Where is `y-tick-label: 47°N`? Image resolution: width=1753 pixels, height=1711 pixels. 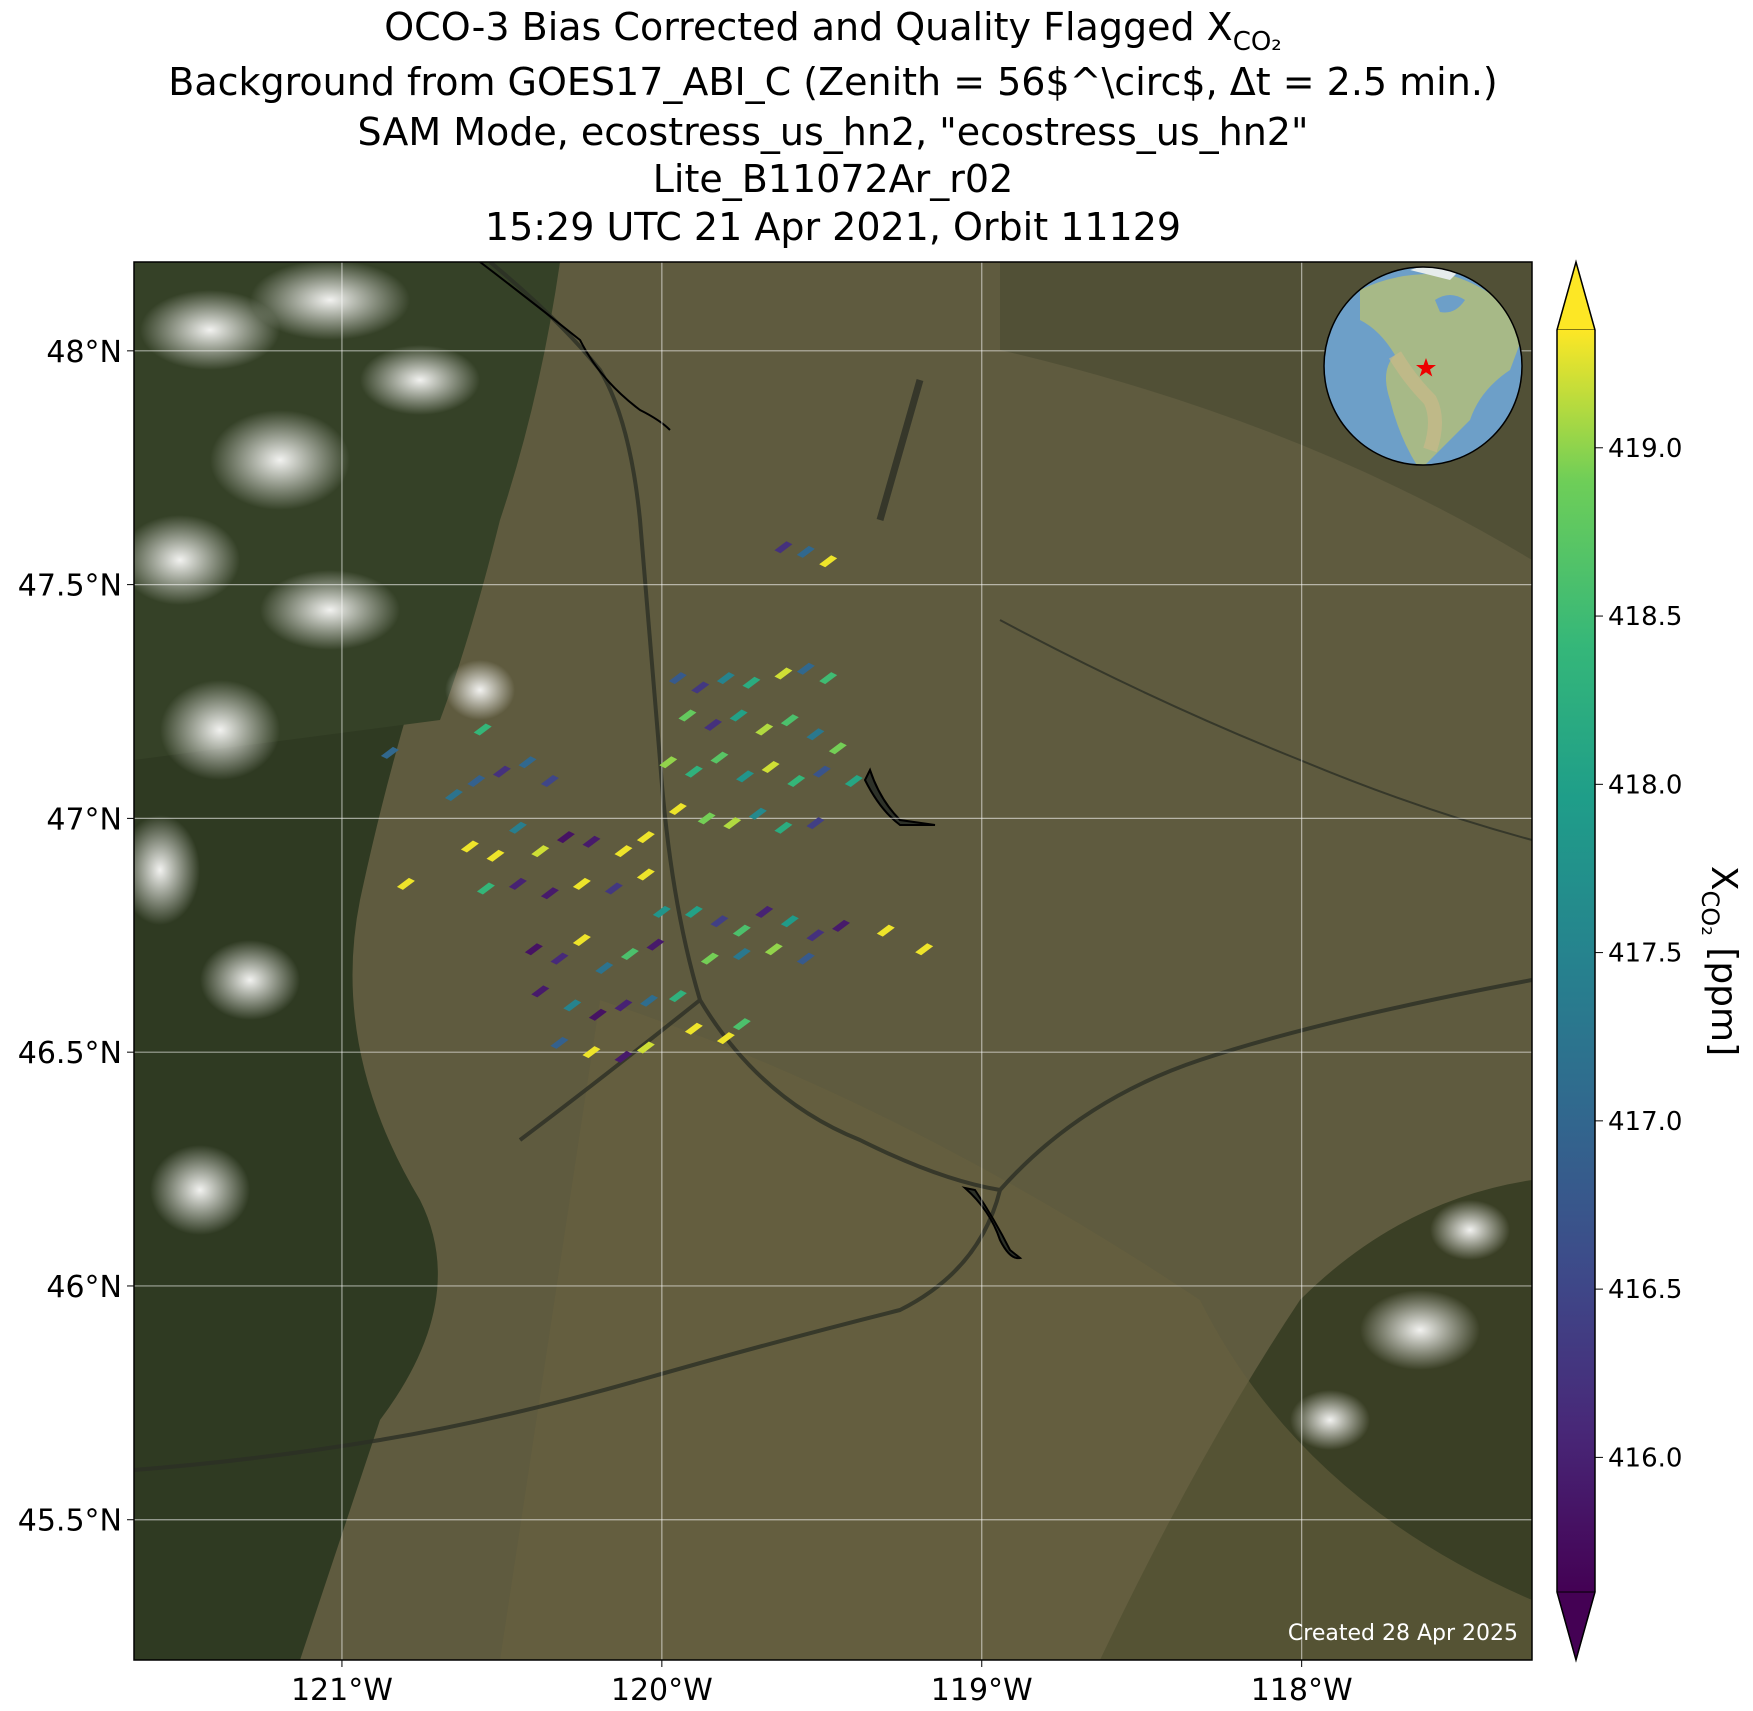 y-tick-label: 47°N is located at coordinates (84, 819).